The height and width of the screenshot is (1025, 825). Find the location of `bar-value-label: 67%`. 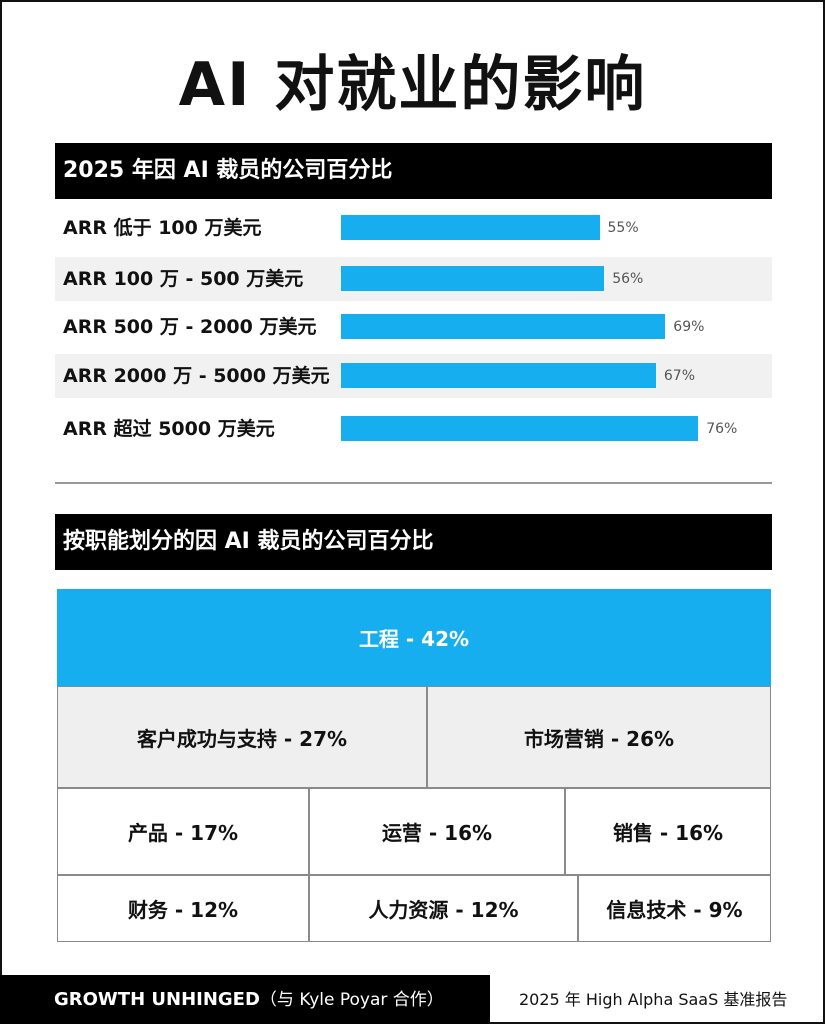

bar-value-label: 67% is located at coordinates (679, 376).